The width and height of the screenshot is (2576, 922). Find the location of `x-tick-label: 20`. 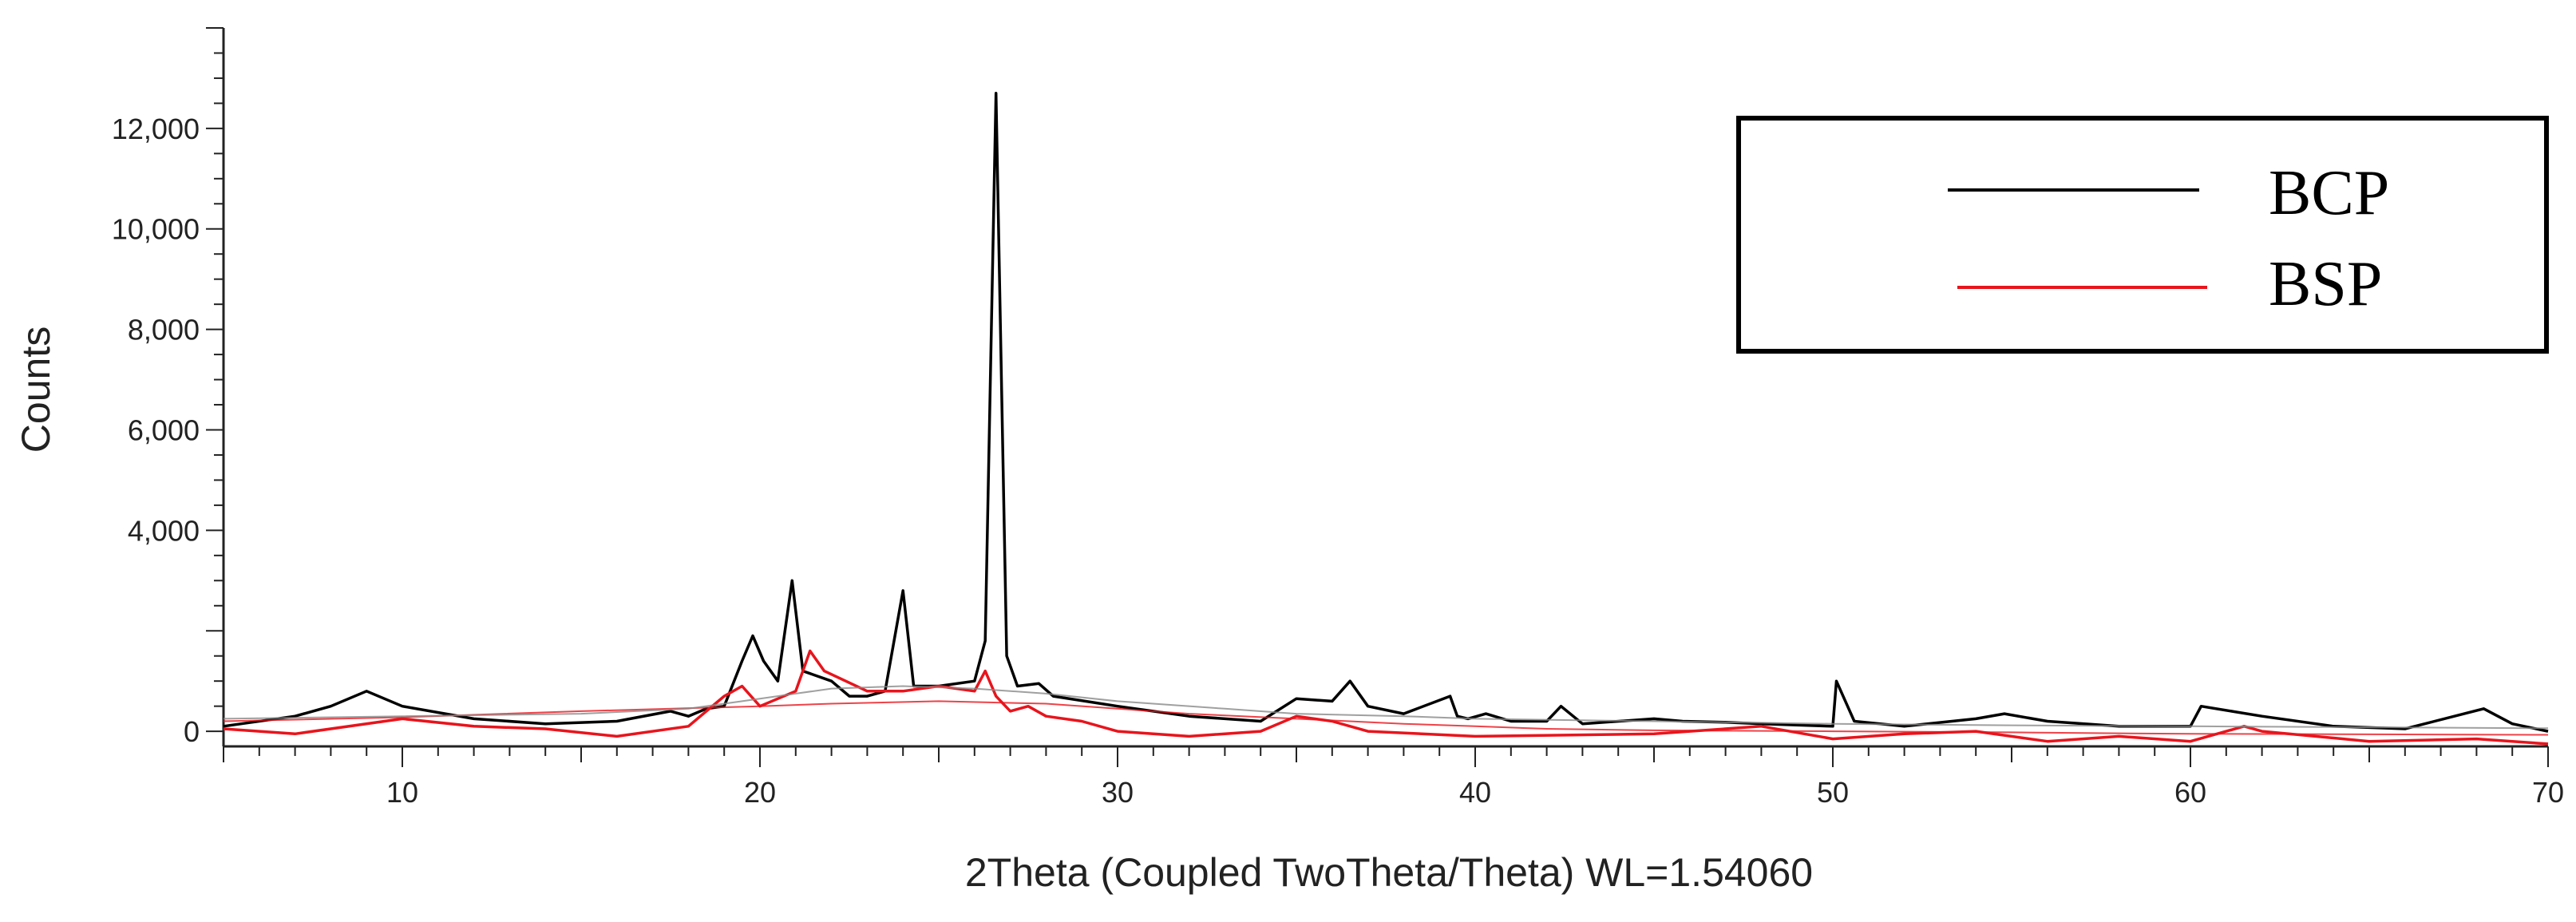

x-tick-label: 20 is located at coordinates (760, 792).